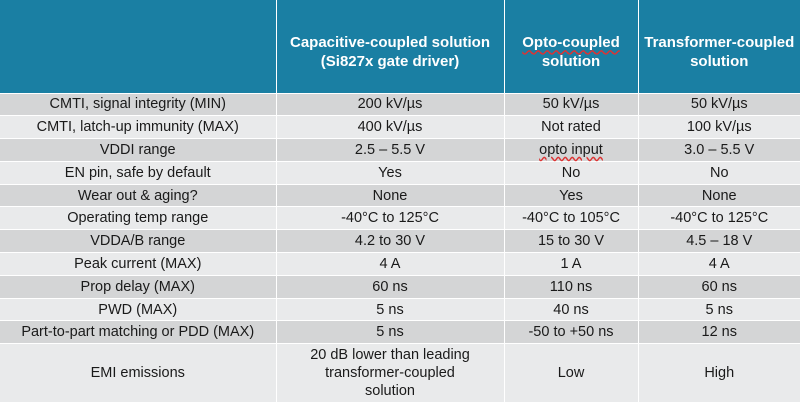 The width and height of the screenshot is (800, 403). I want to click on opto-value: No, so click(571, 172).